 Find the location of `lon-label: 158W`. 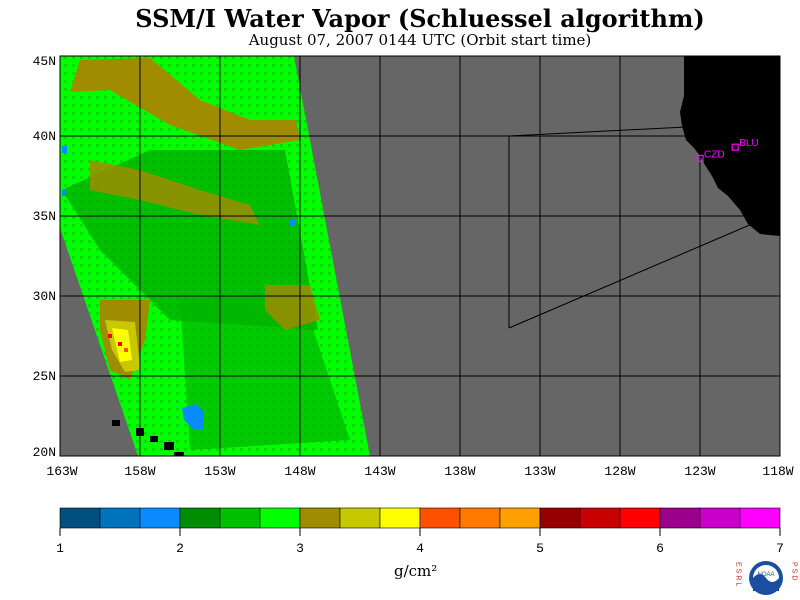

lon-label: 158W is located at coordinates (139, 471).